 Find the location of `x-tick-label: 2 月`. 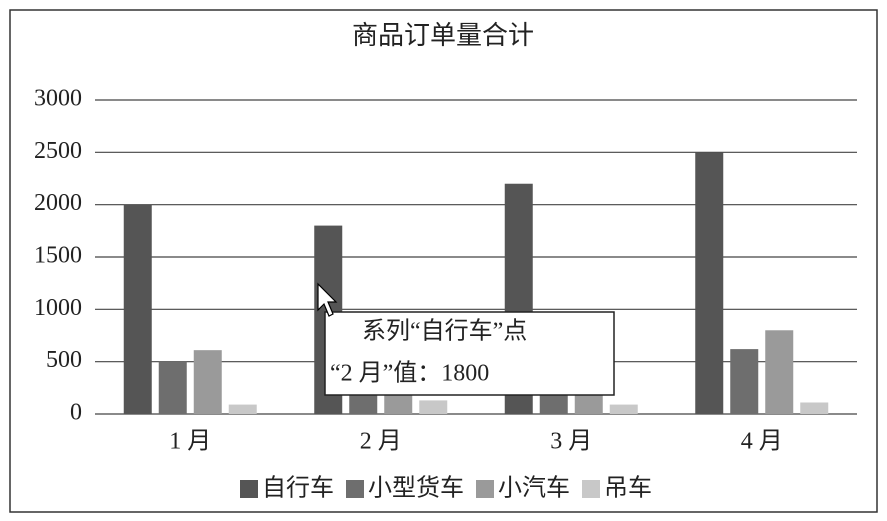

x-tick-label: 2 月 is located at coordinates (381, 442).